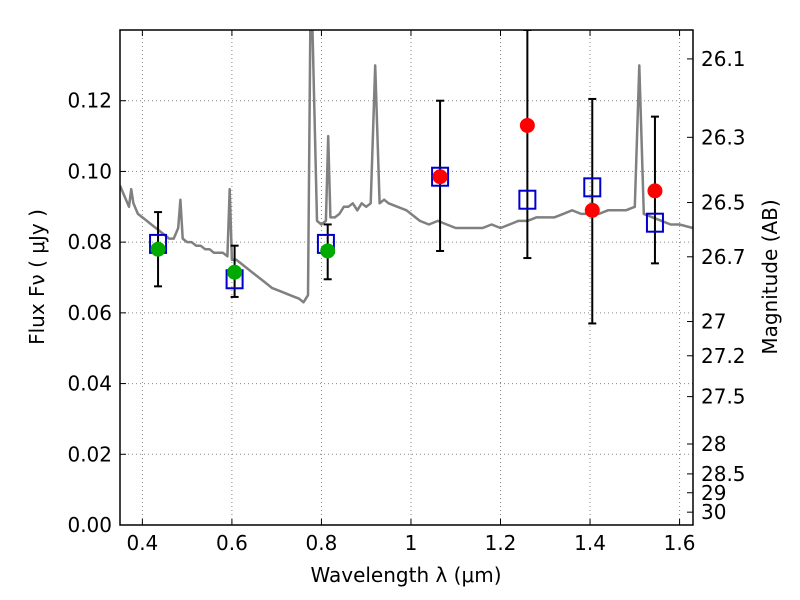 This screenshot has height=600, width=800. I want to click on x-axis-label: Wavelength λ (μm), so click(405, 575).